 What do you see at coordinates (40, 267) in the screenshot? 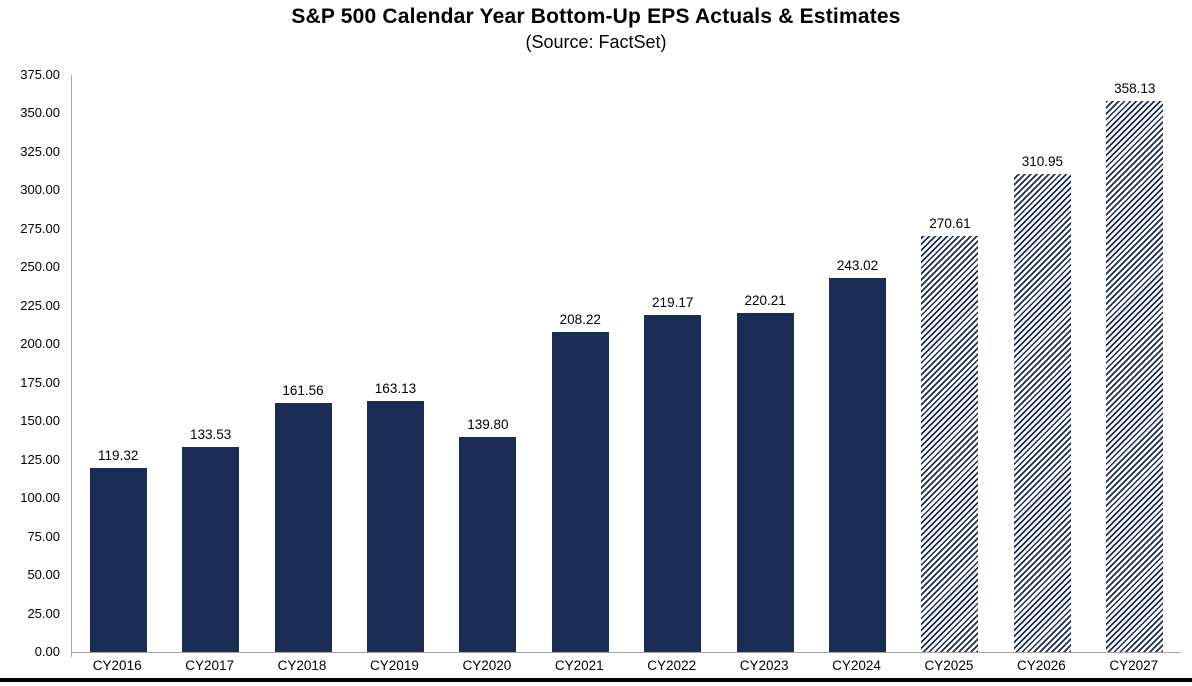
I see `y-tick-label: 250.00` at bounding box center [40, 267].